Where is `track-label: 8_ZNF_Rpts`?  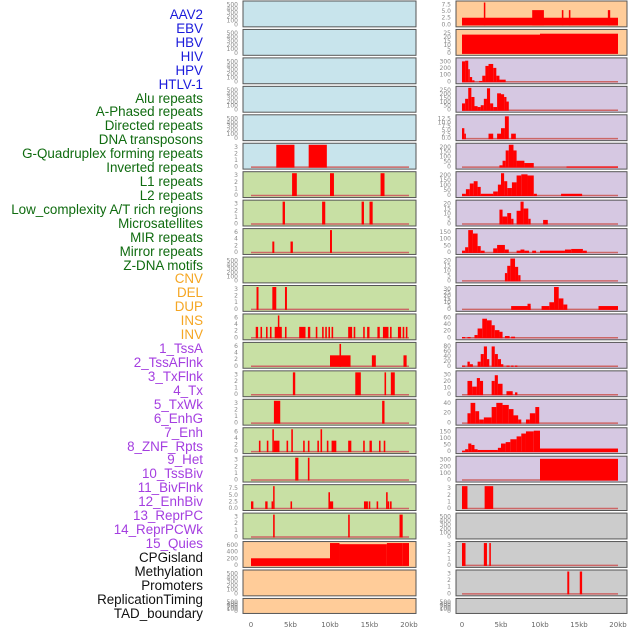
track-label: 8_ZNF_Rpts is located at coordinates (165, 446).